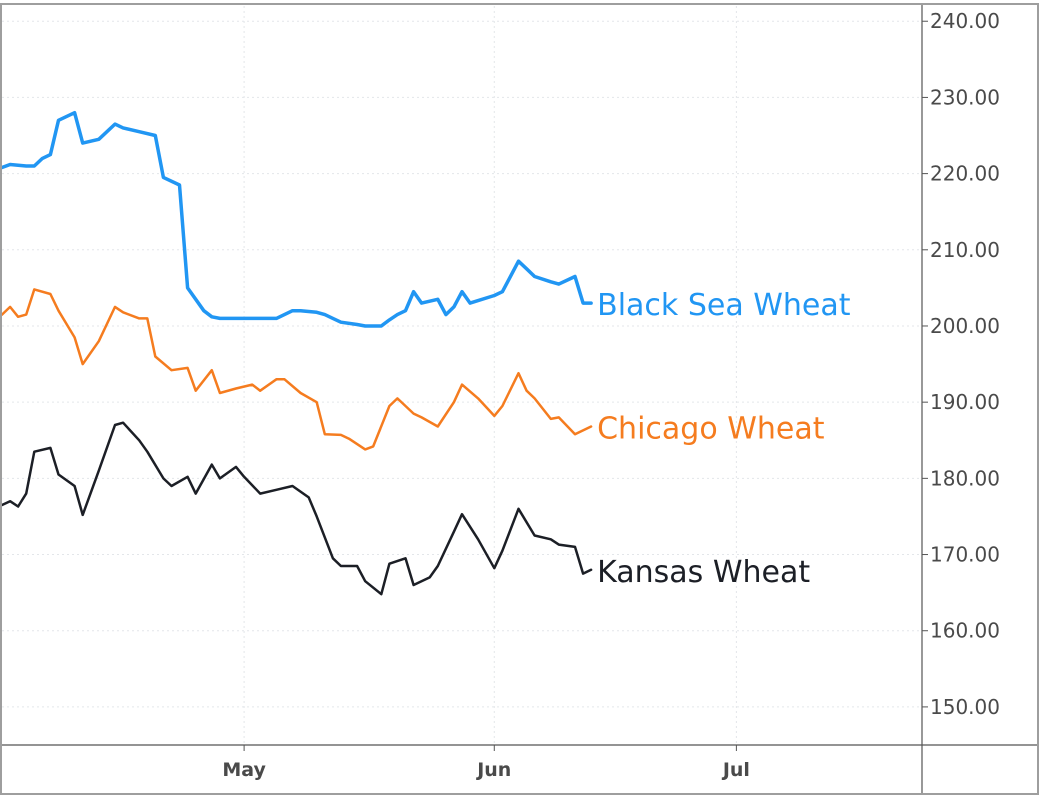 This screenshot has width=1042, height=802. What do you see at coordinates (965, 21) in the screenshot?
I see `y-tick-label: 240.00` at bounding box center [965, 21].